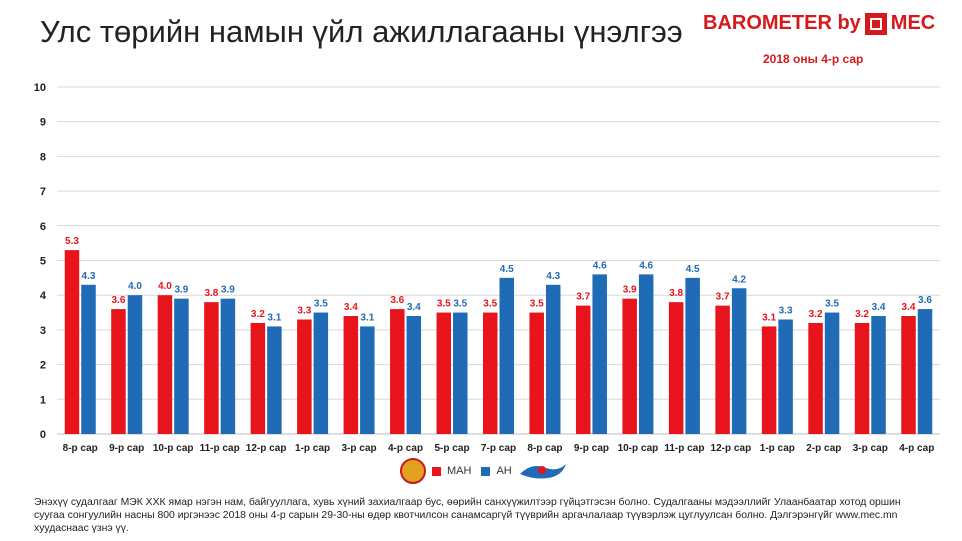 The width and height of the screenshot is (962, 541). What do you see at coordinates (777, 448) in the screenshot?
I see `x-tick-label: 1-р сар` at bounding box center [777, 448].